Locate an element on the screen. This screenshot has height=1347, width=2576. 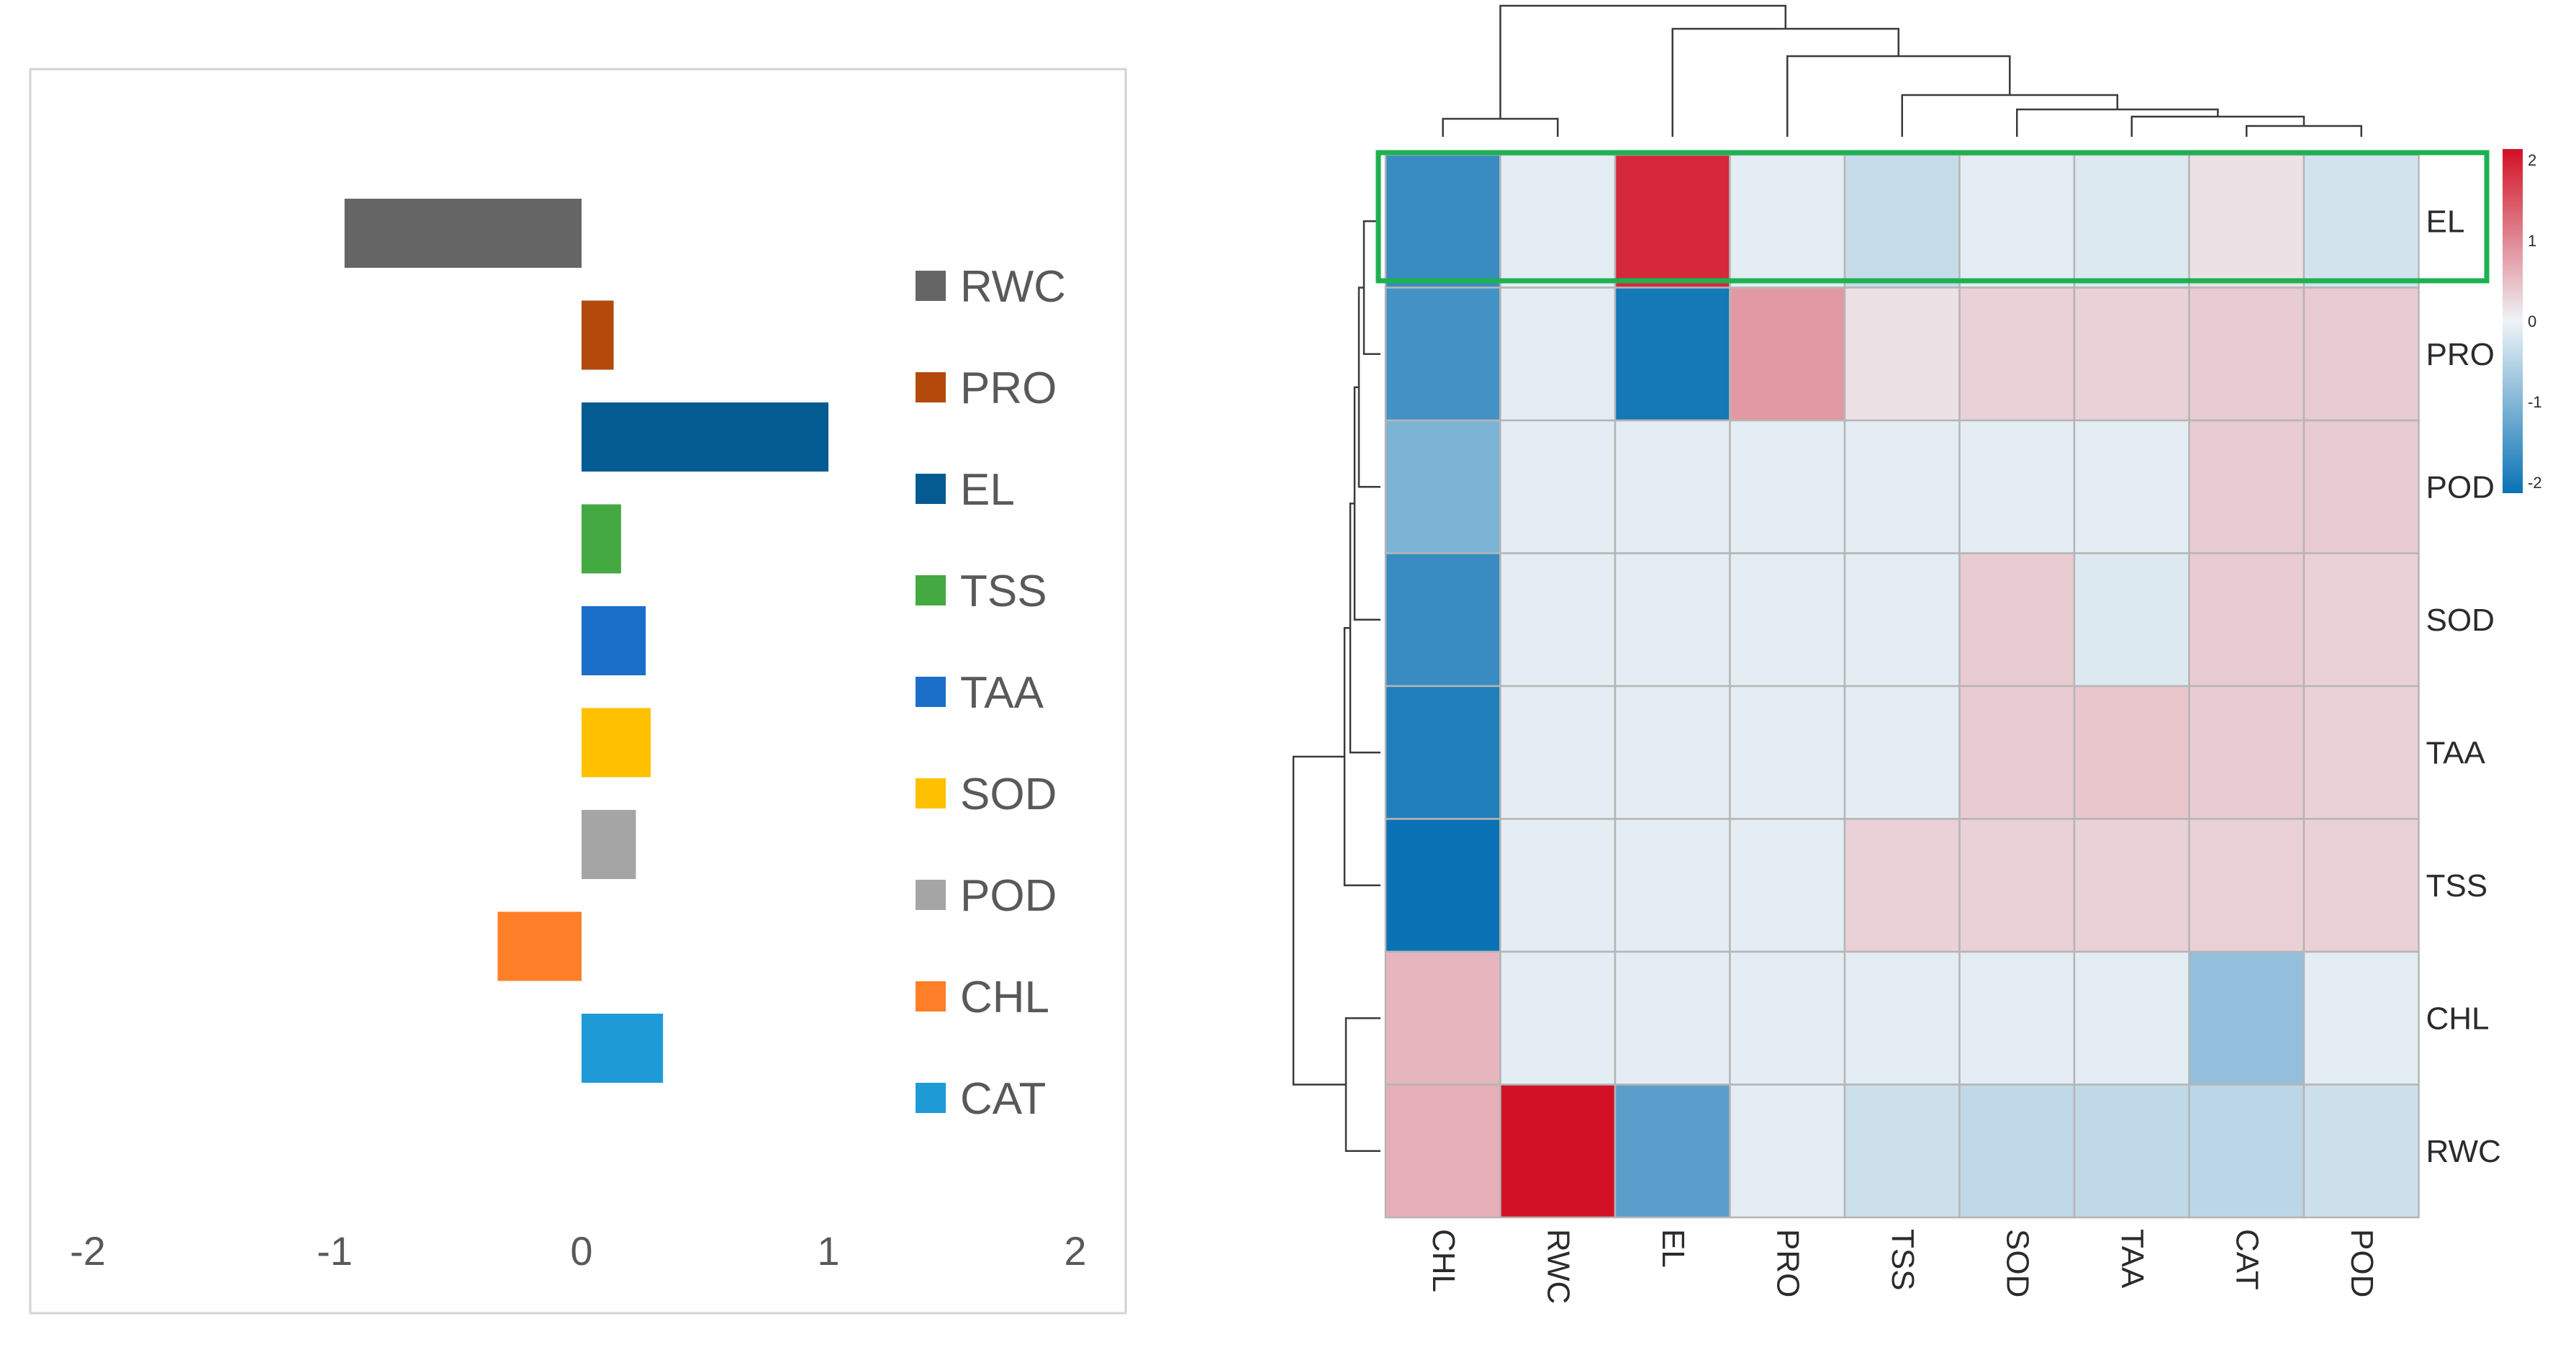
highlight-box is located at coordinates (1932, 217).